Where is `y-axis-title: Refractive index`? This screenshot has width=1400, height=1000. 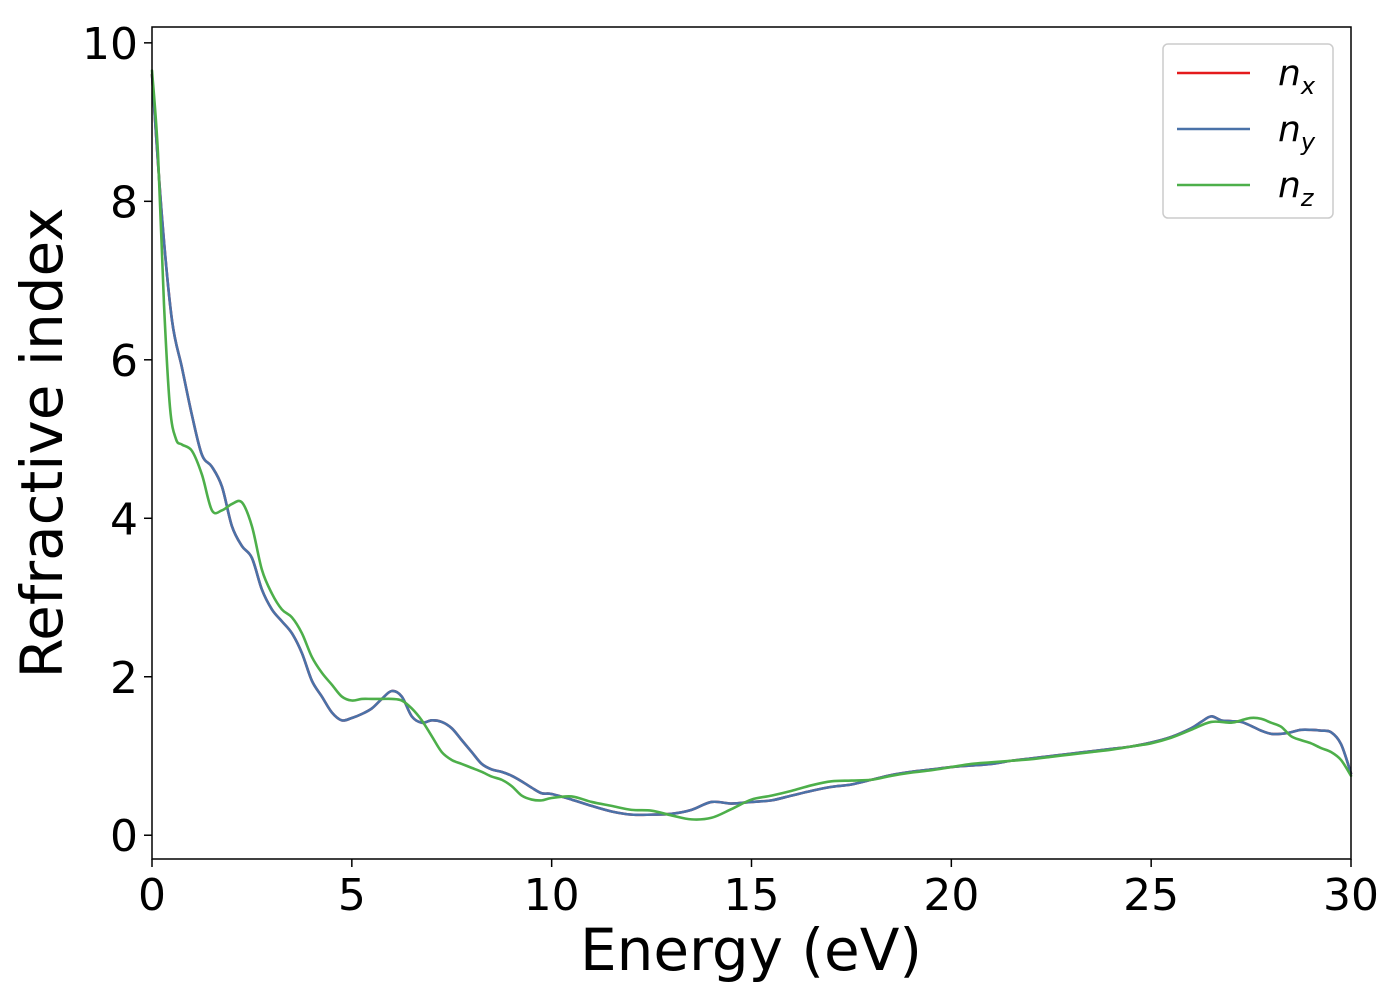
y-axis-title: Refractive index is located at coordinates (42, 442).